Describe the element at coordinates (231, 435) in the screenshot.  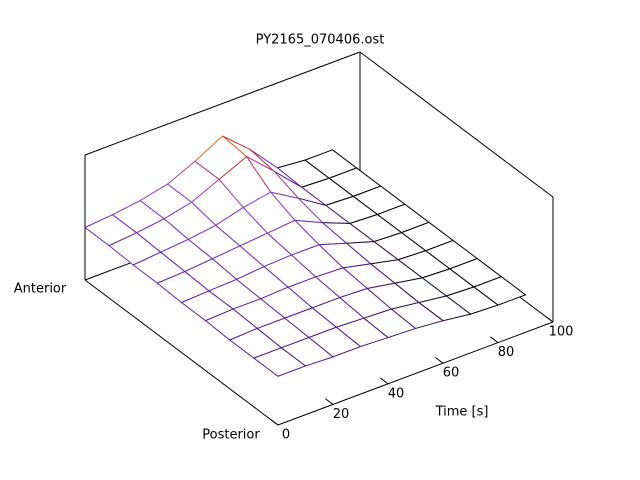
I see `y-axis-end-label: Posterior` at that location.